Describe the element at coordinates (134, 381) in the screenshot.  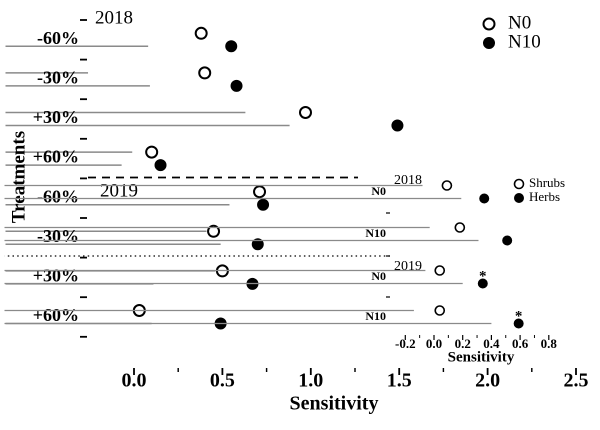
I see `main-x-tick-label: 0.0` at that location.